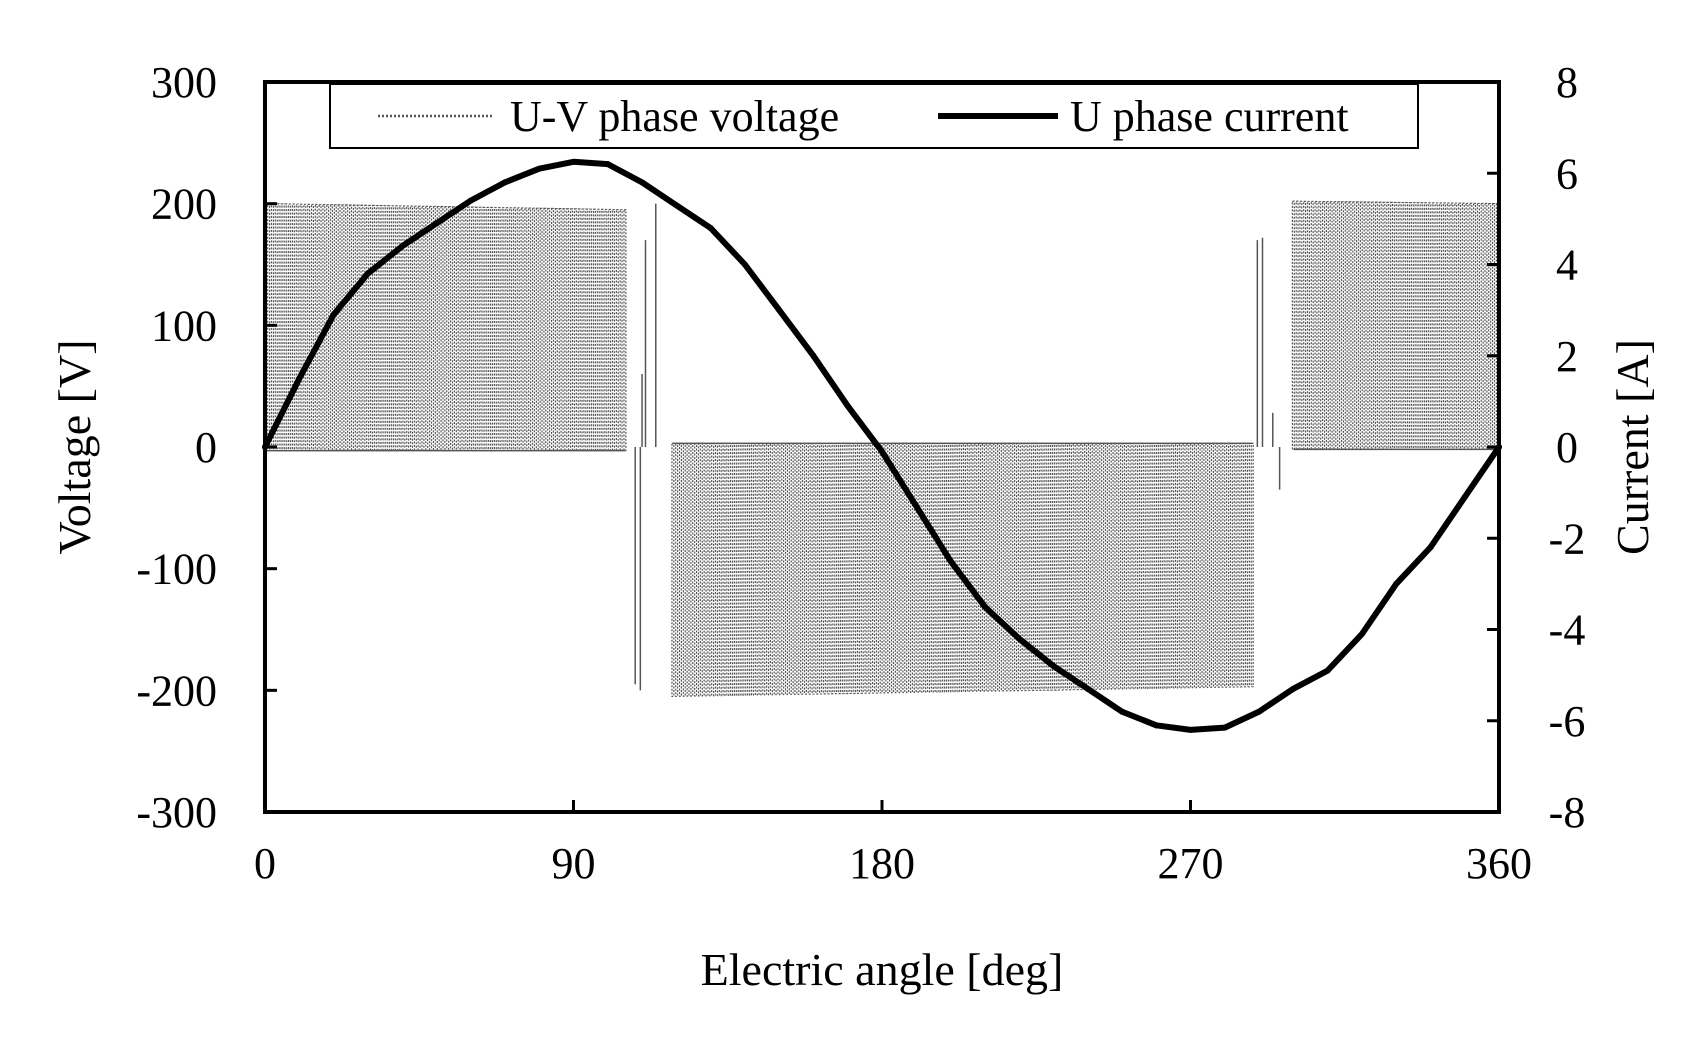 The width and height of the screenshot is (1688, 1038). What do you see at coordinates (1567, 82) in the screenshot?
I see `y-right-tick-label: 8` at bounding box center [1567, 82].